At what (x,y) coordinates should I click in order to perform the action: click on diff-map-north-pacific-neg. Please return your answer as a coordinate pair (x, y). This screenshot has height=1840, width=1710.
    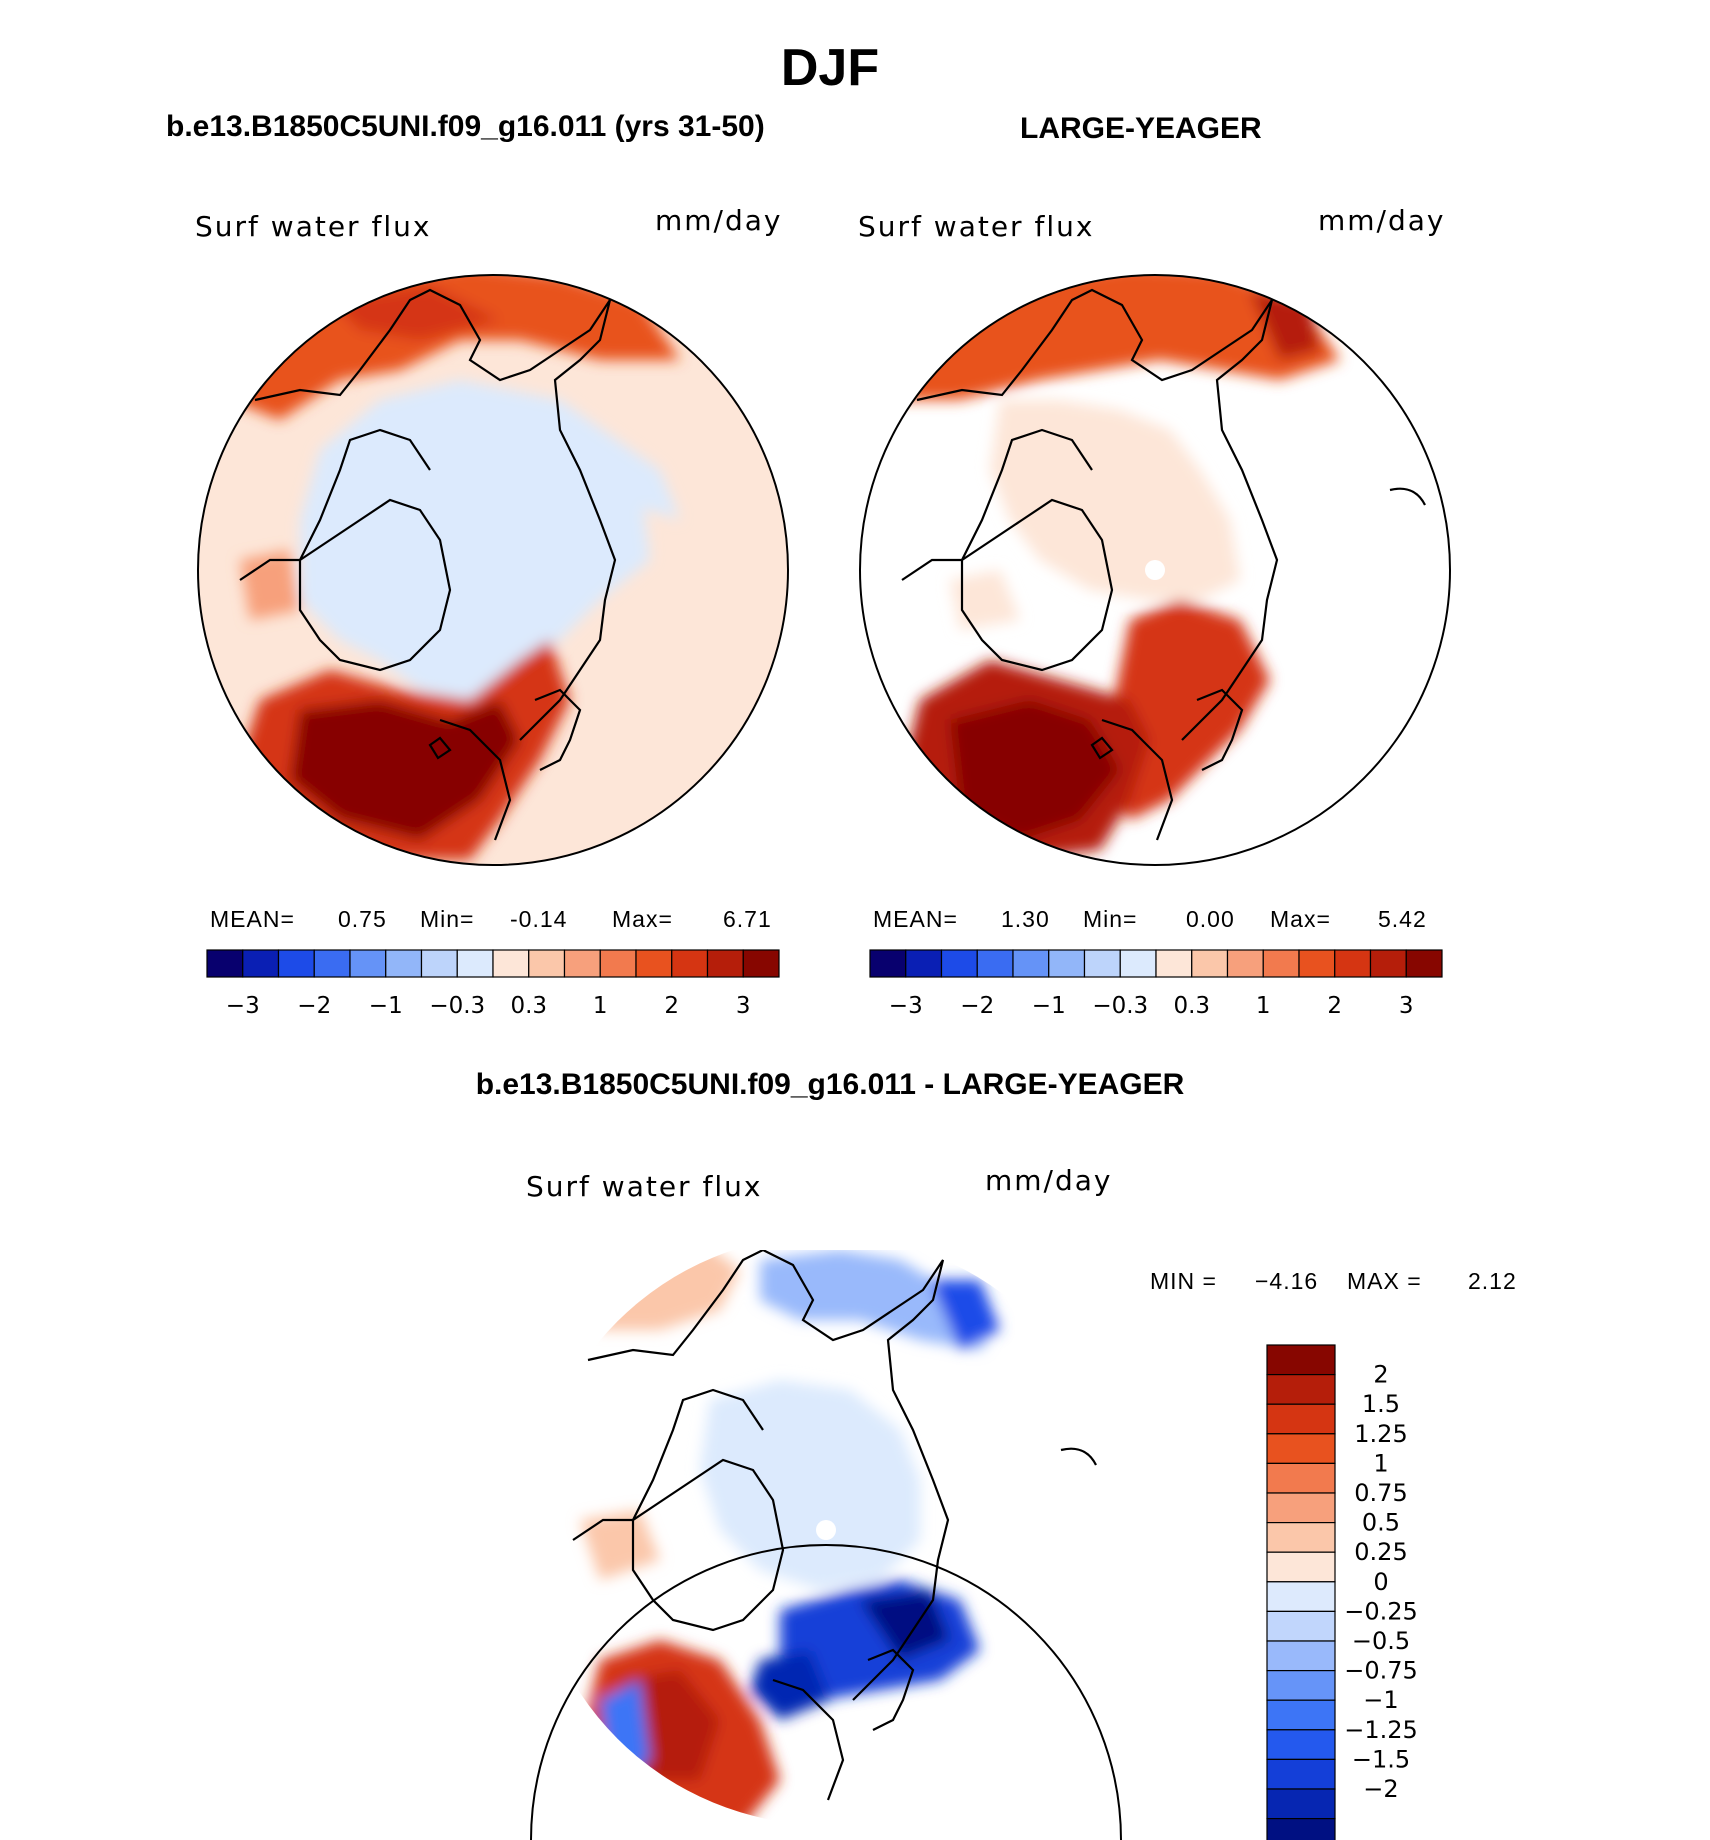
    Looking at the image, I should click on (880, 1300).